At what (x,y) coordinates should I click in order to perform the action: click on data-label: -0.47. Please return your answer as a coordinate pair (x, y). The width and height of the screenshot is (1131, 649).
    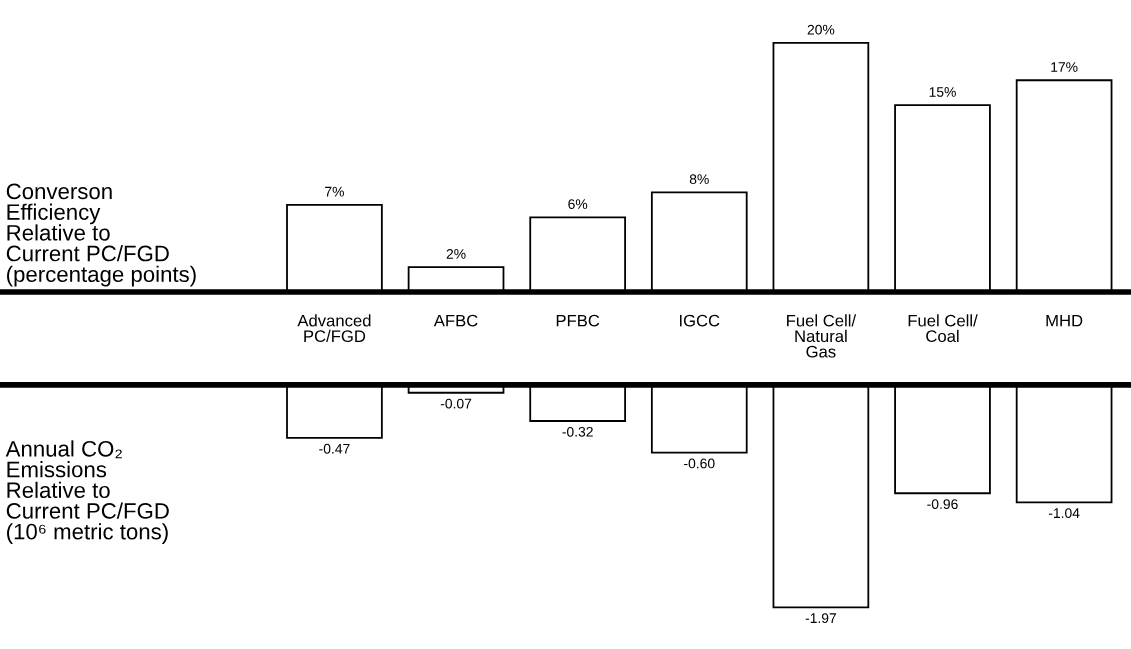
    Looking at the image, I should click on (334, 448).